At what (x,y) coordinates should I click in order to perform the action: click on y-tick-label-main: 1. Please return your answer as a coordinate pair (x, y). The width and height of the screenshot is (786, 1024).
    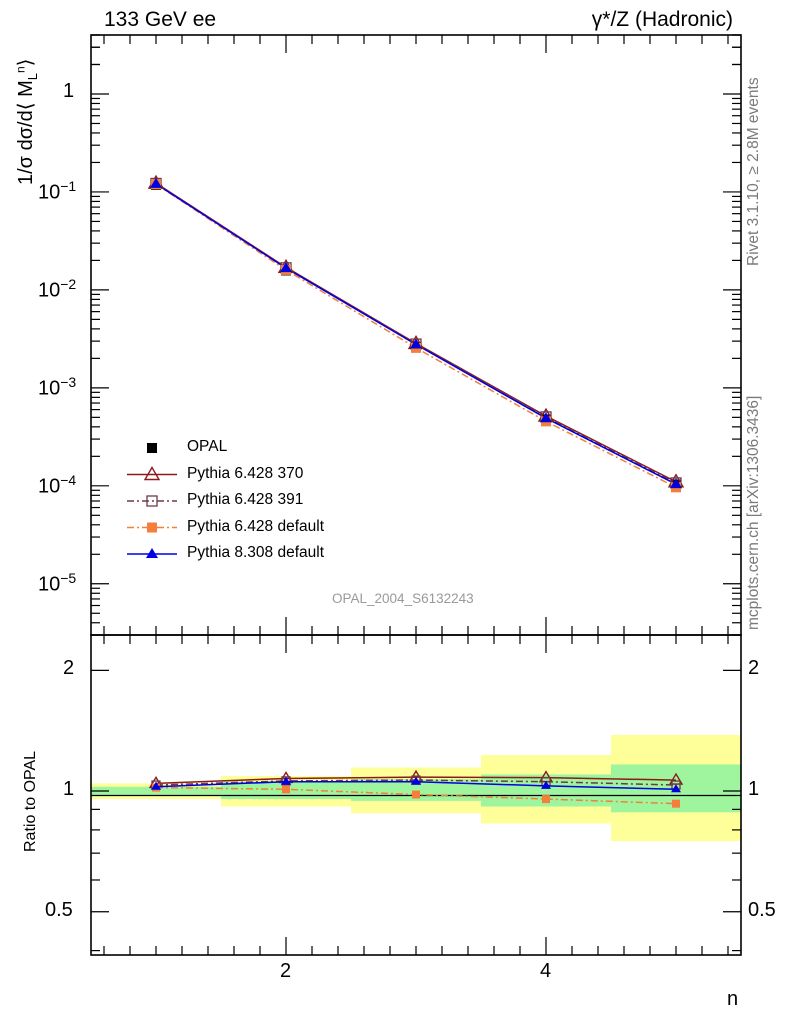
    Looking at the image, I should click on (69, 90).